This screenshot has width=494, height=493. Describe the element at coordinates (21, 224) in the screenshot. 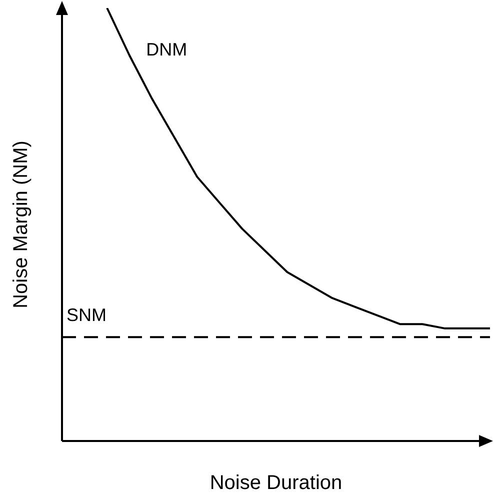

I see `y-axis-title: Noise Margin (NM)` at that location.